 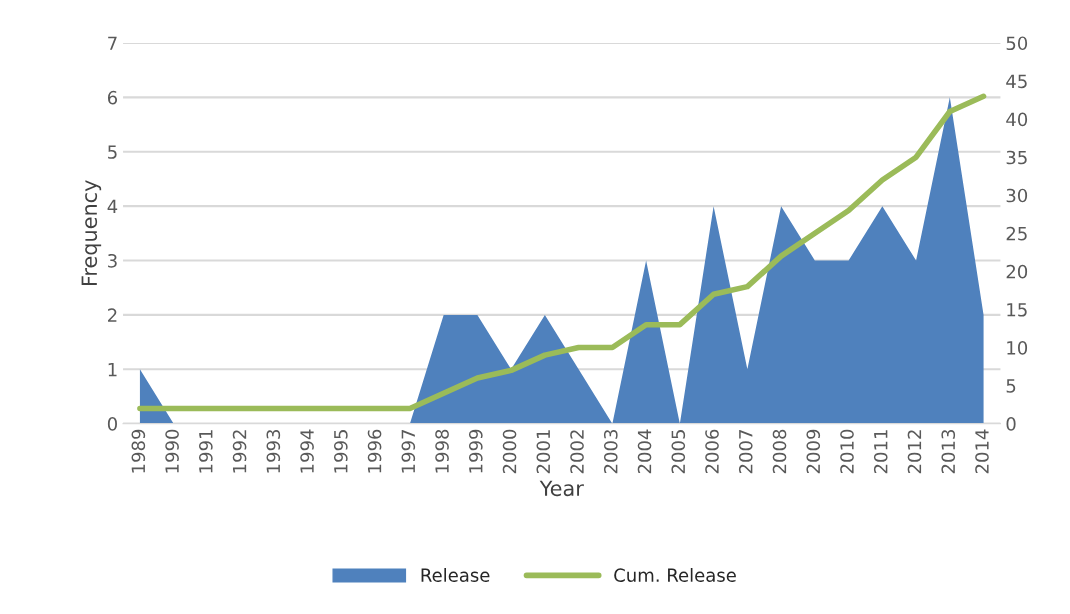 I want to click on x-tick-label: 2001, so click(x=543, y=452).